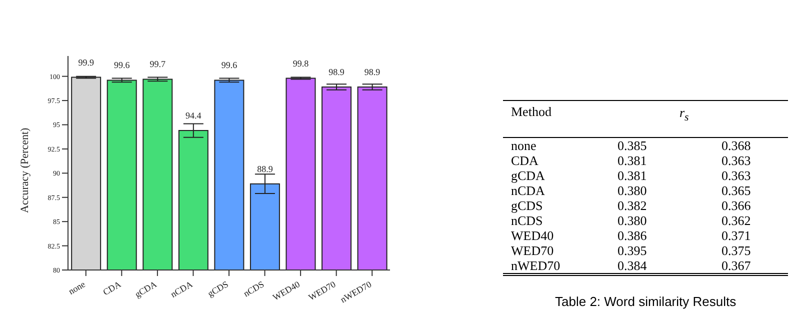 The width and height of the screenshot is (810, 334). Describe the element at coordinates (531, 112) in the screenshot. I see `text: Method` at that location.